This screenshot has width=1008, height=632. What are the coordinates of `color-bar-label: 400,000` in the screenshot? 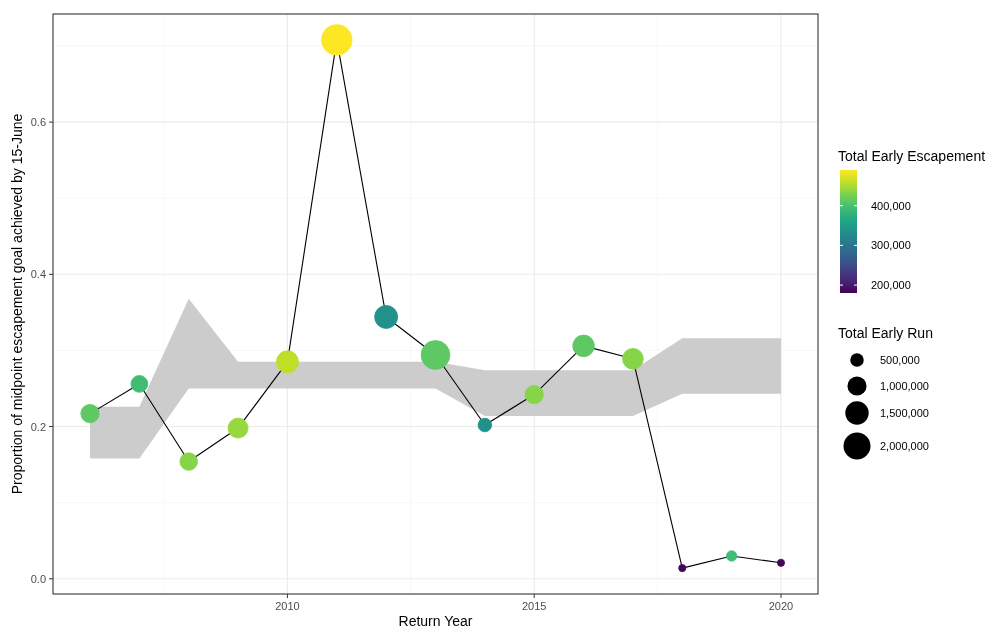 It's located at (891, 205).